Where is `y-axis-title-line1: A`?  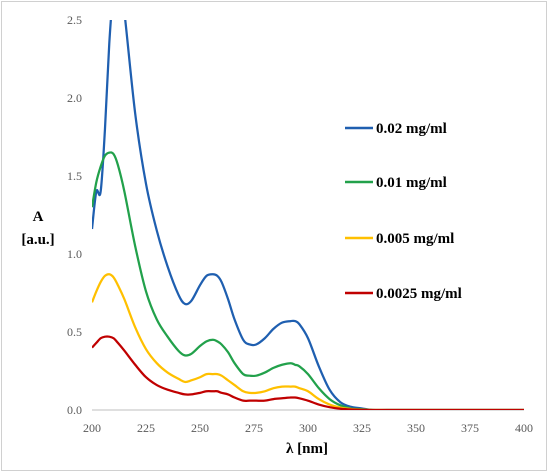 y-axis-title-line1: A is located at coordinates (38, 217).